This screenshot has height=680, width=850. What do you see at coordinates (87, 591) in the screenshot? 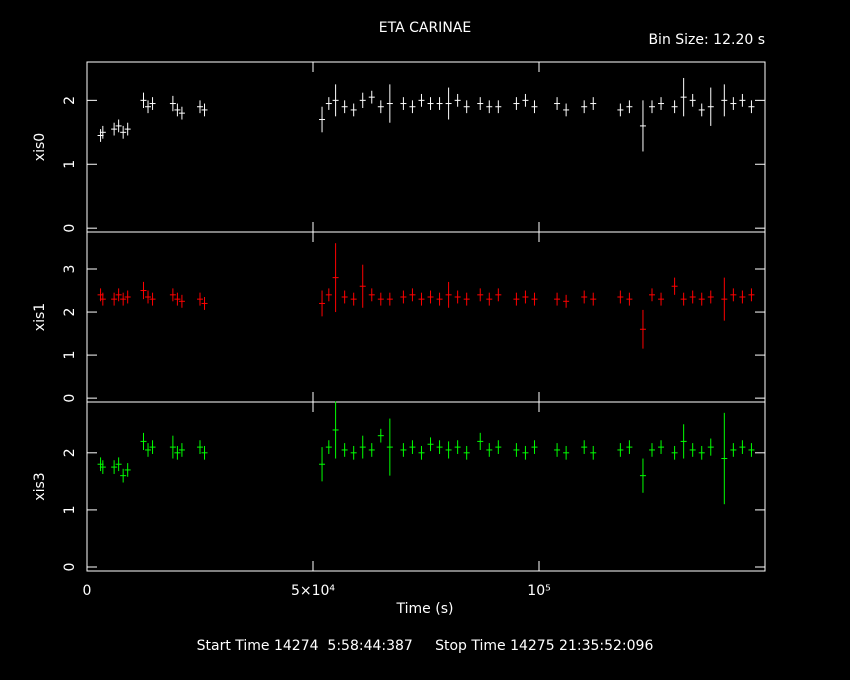
I see `x-tick-label: 0` at bounding box center [87, 591].